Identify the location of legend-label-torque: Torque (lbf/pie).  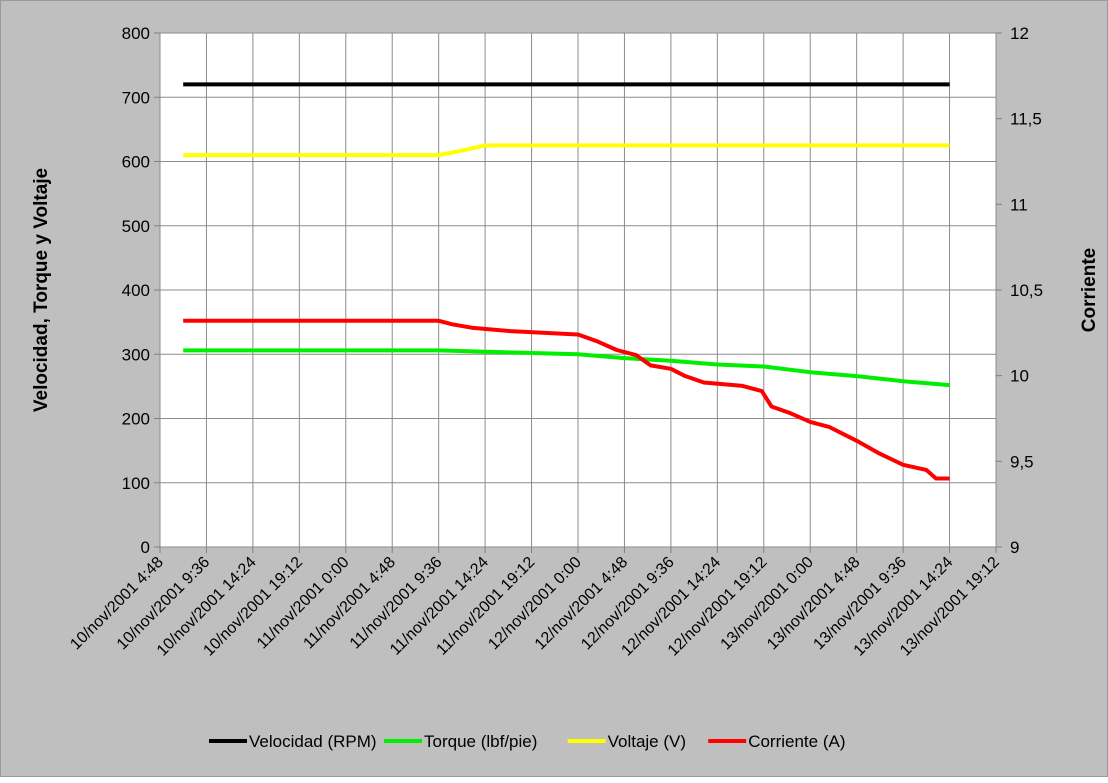
(480, 741).